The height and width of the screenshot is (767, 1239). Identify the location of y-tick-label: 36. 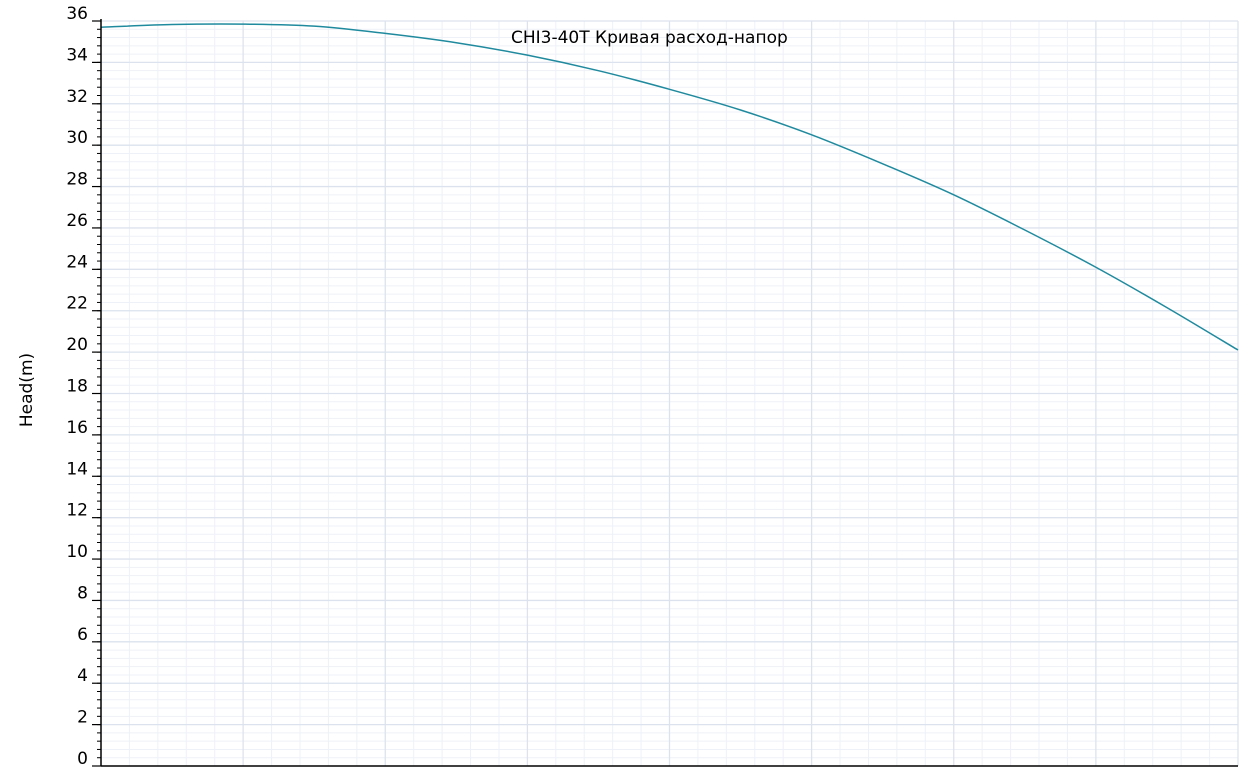
(77, 14).